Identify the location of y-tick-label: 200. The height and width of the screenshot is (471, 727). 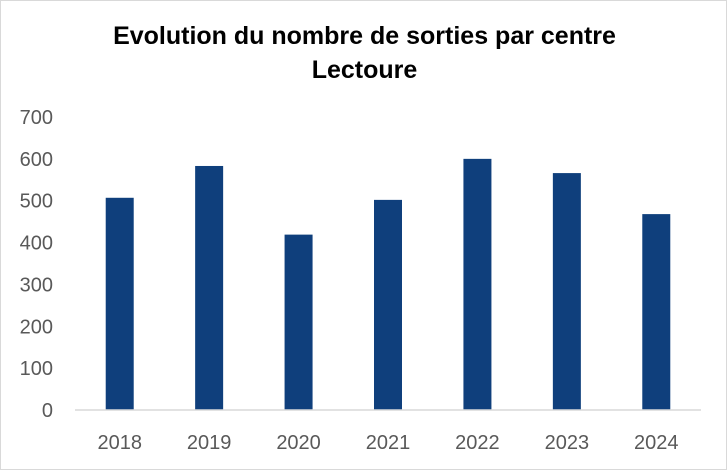
(36, 327).